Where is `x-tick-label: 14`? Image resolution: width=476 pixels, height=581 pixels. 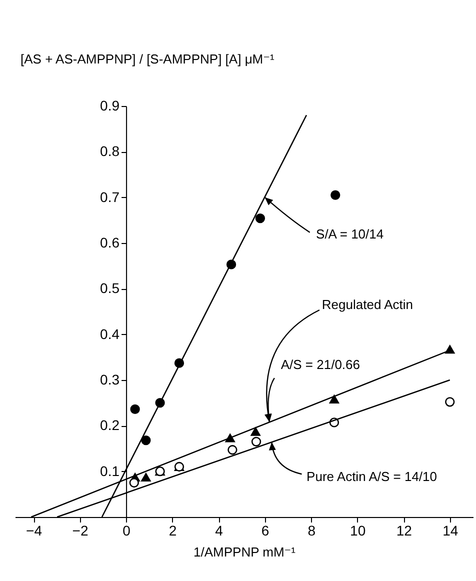
x-tick-label: 14 is located at coordinates (450, 530).